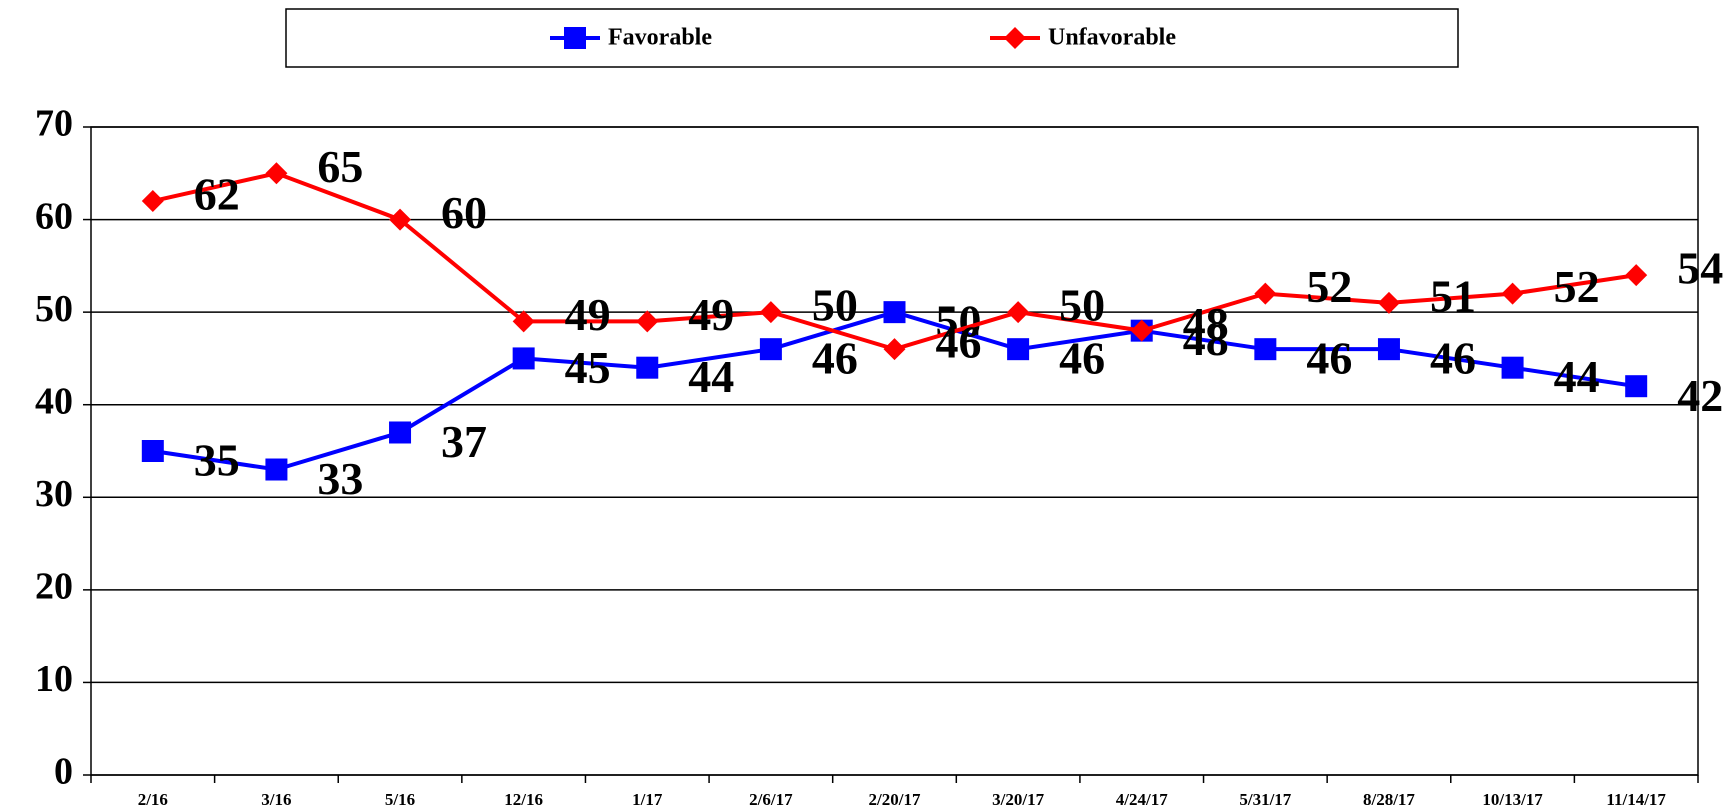  Describe the element at coordinates (54, 401) in the screenshot. I see `y-tick-label: 40` at that location.